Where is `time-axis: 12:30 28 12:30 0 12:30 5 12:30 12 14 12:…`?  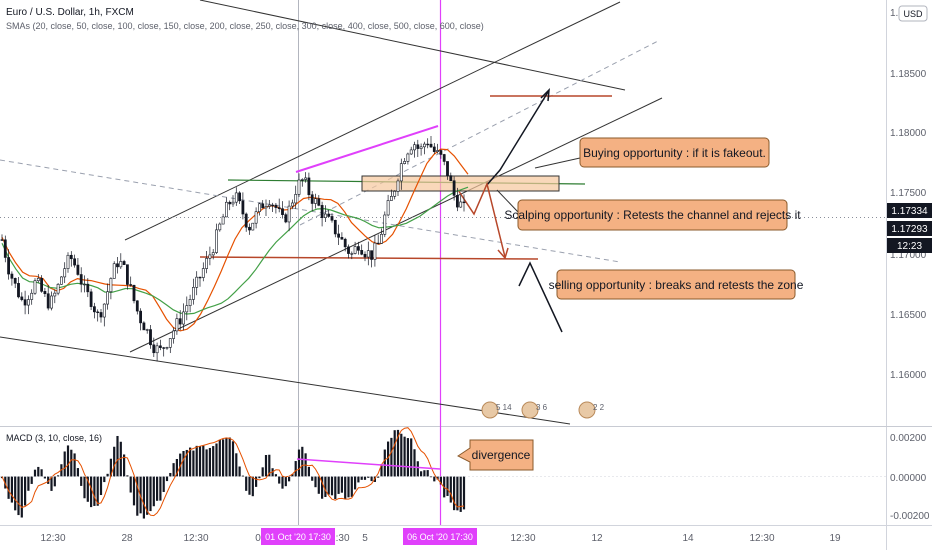 time-axis: 12:30 28 12:30 0 12:30 5 12:30 12 14 12:… is located at coordinates (440, 536).